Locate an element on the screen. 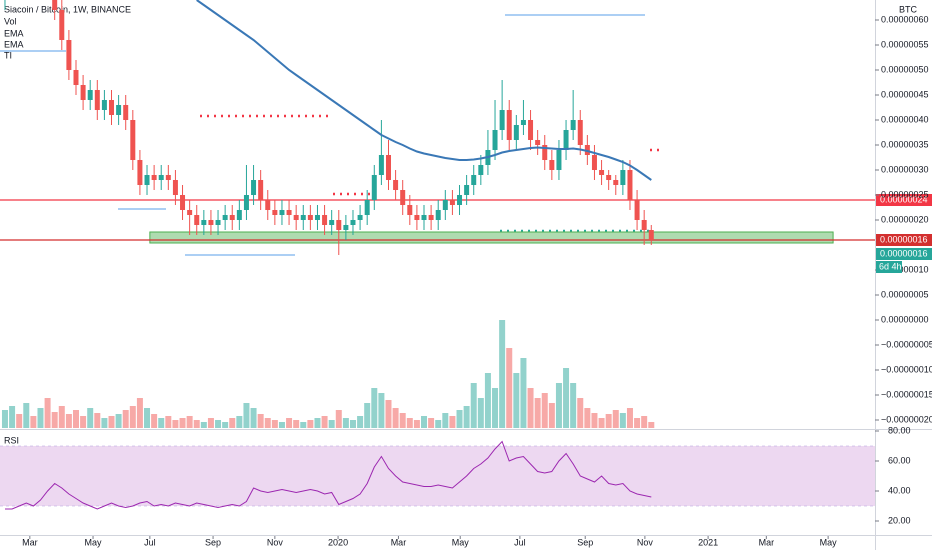  y-tick-label: 0.00000050 is located at coordinates (905, 69).